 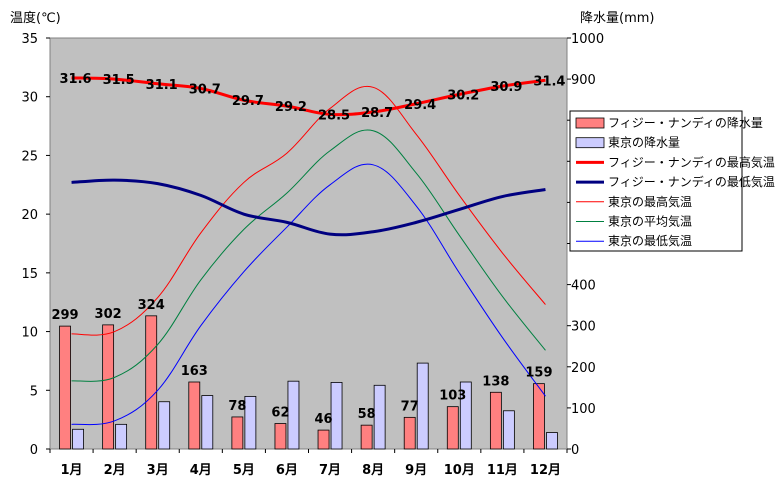 I want to click on left-axis-tick-label: 35, so click(x=29, y=39).